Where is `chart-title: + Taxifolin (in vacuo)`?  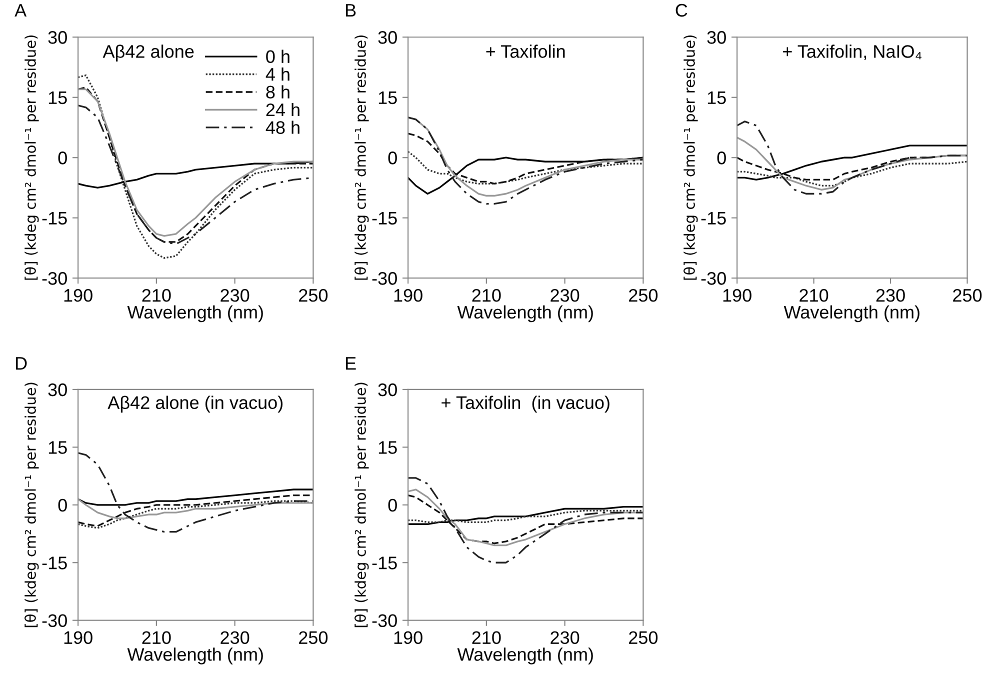
chart-title: + Taxifolin (in vacuo) is located at coordinates (526, 404).